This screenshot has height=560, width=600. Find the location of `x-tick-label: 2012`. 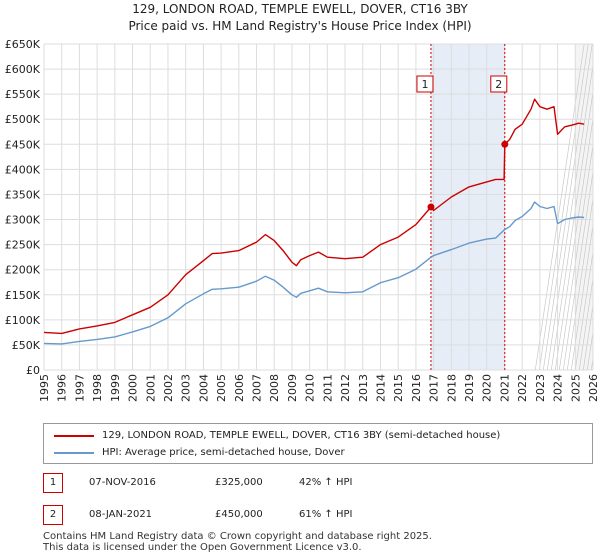

x-tick-label: 2012 is located at coordinates (345, 388).